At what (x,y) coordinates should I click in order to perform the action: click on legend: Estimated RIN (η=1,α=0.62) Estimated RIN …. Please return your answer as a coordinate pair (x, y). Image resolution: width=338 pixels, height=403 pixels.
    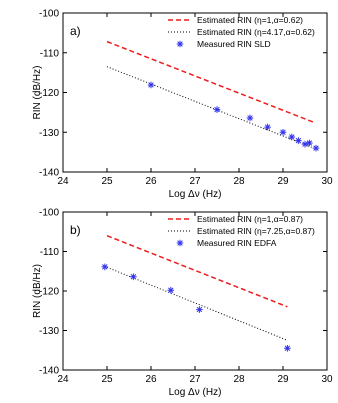
    Looking at the image, I should click on (241, 32).